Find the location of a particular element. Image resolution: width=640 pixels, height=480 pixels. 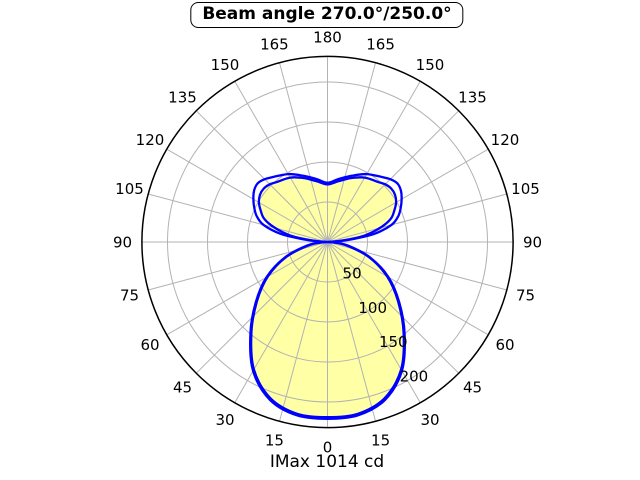

angle-tick-label: 180 is located at coordinates (327, 37).